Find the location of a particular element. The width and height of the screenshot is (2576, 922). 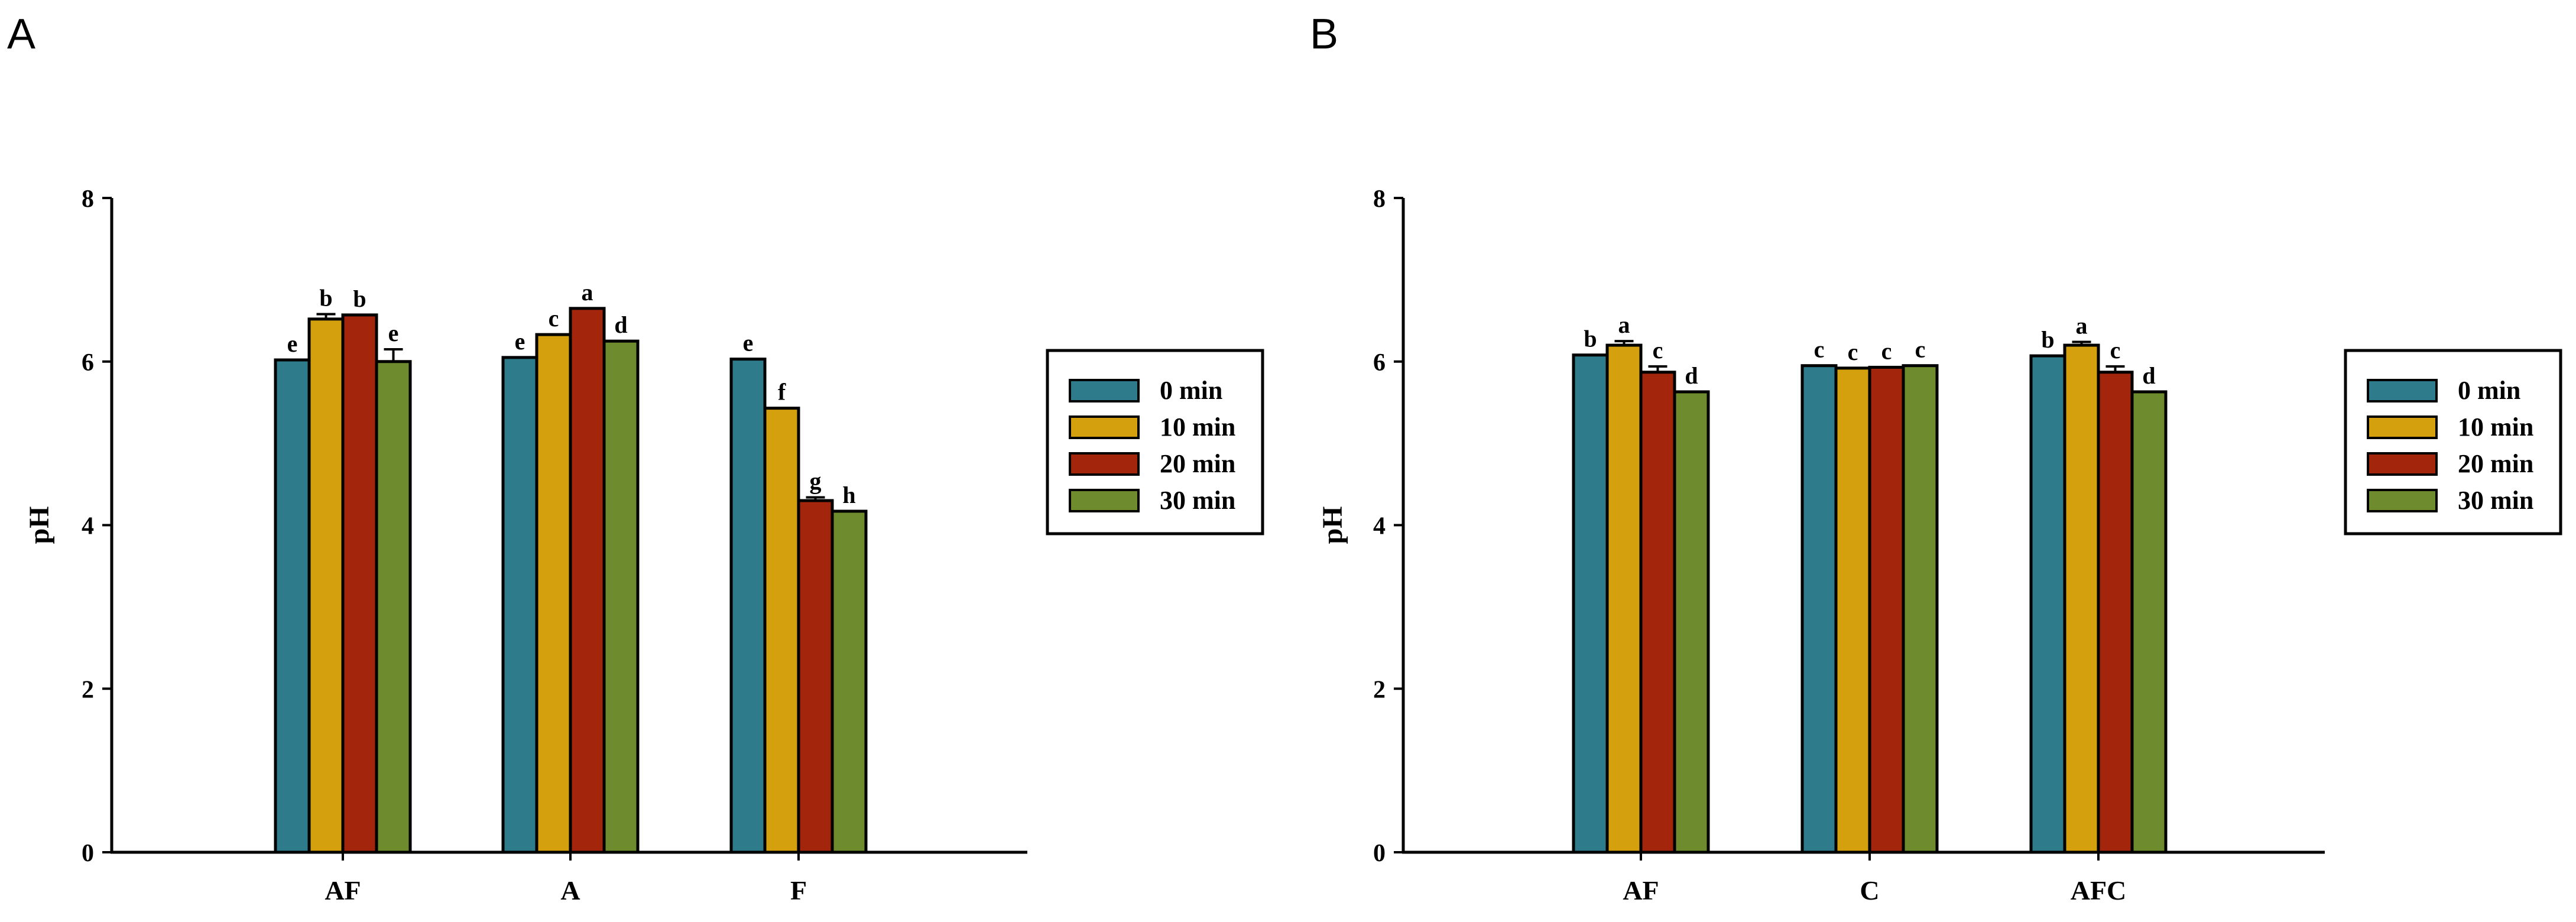

x-tick-label: F is located at coordinates (798, 890).